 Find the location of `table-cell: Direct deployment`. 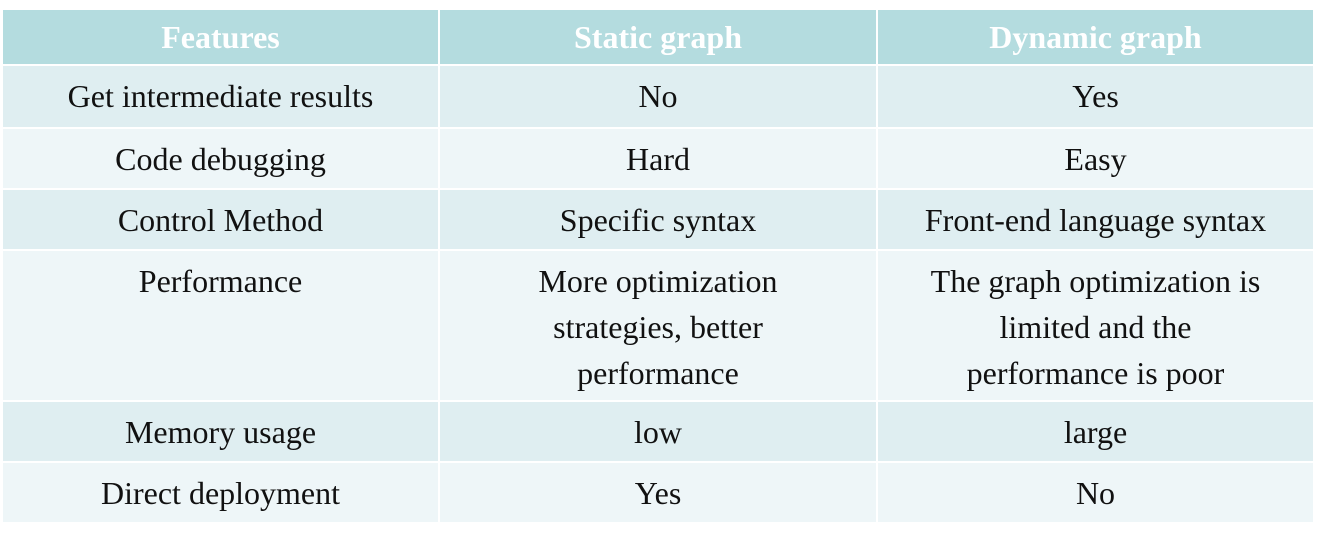

table-cell: Direct deployment is located at coordinates (220, 492).